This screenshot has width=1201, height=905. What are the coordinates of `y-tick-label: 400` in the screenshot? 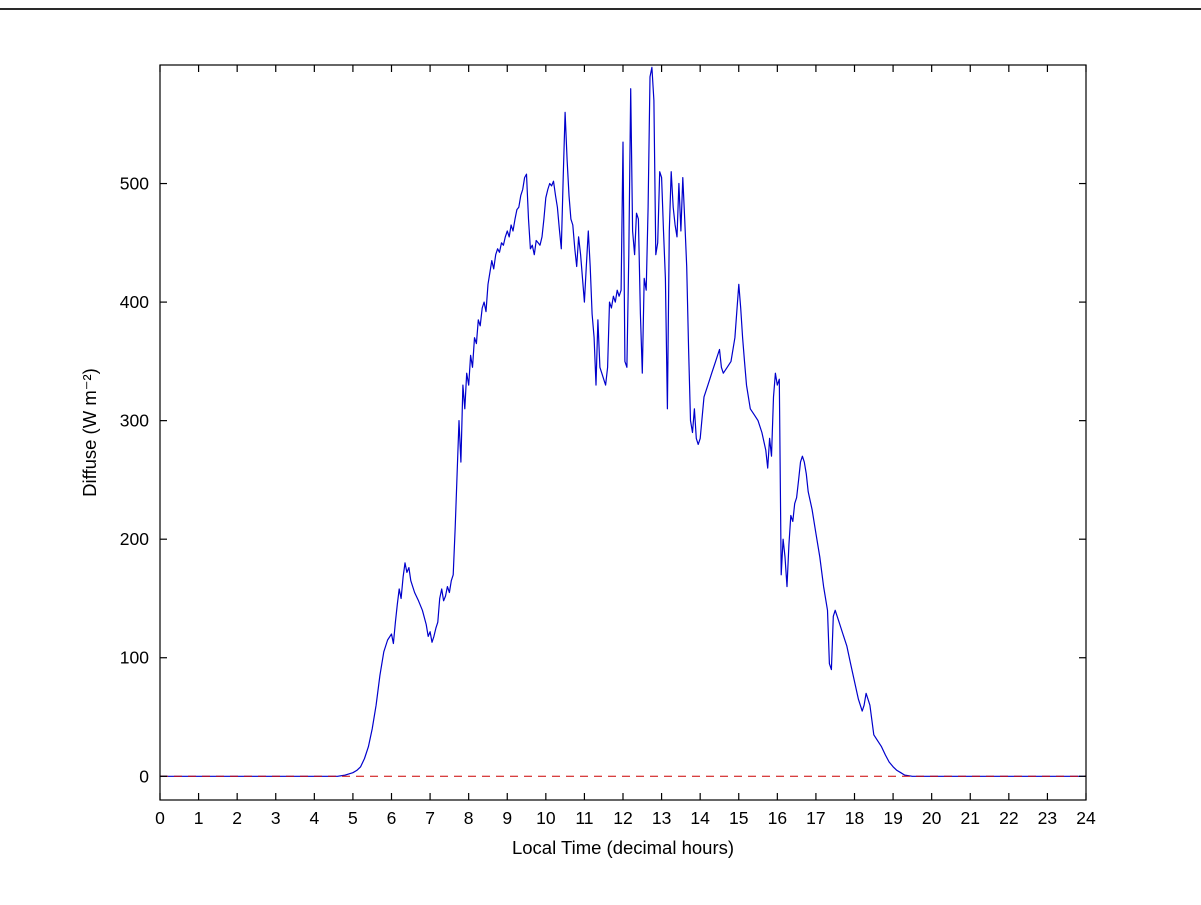 It's located at (134, 302).